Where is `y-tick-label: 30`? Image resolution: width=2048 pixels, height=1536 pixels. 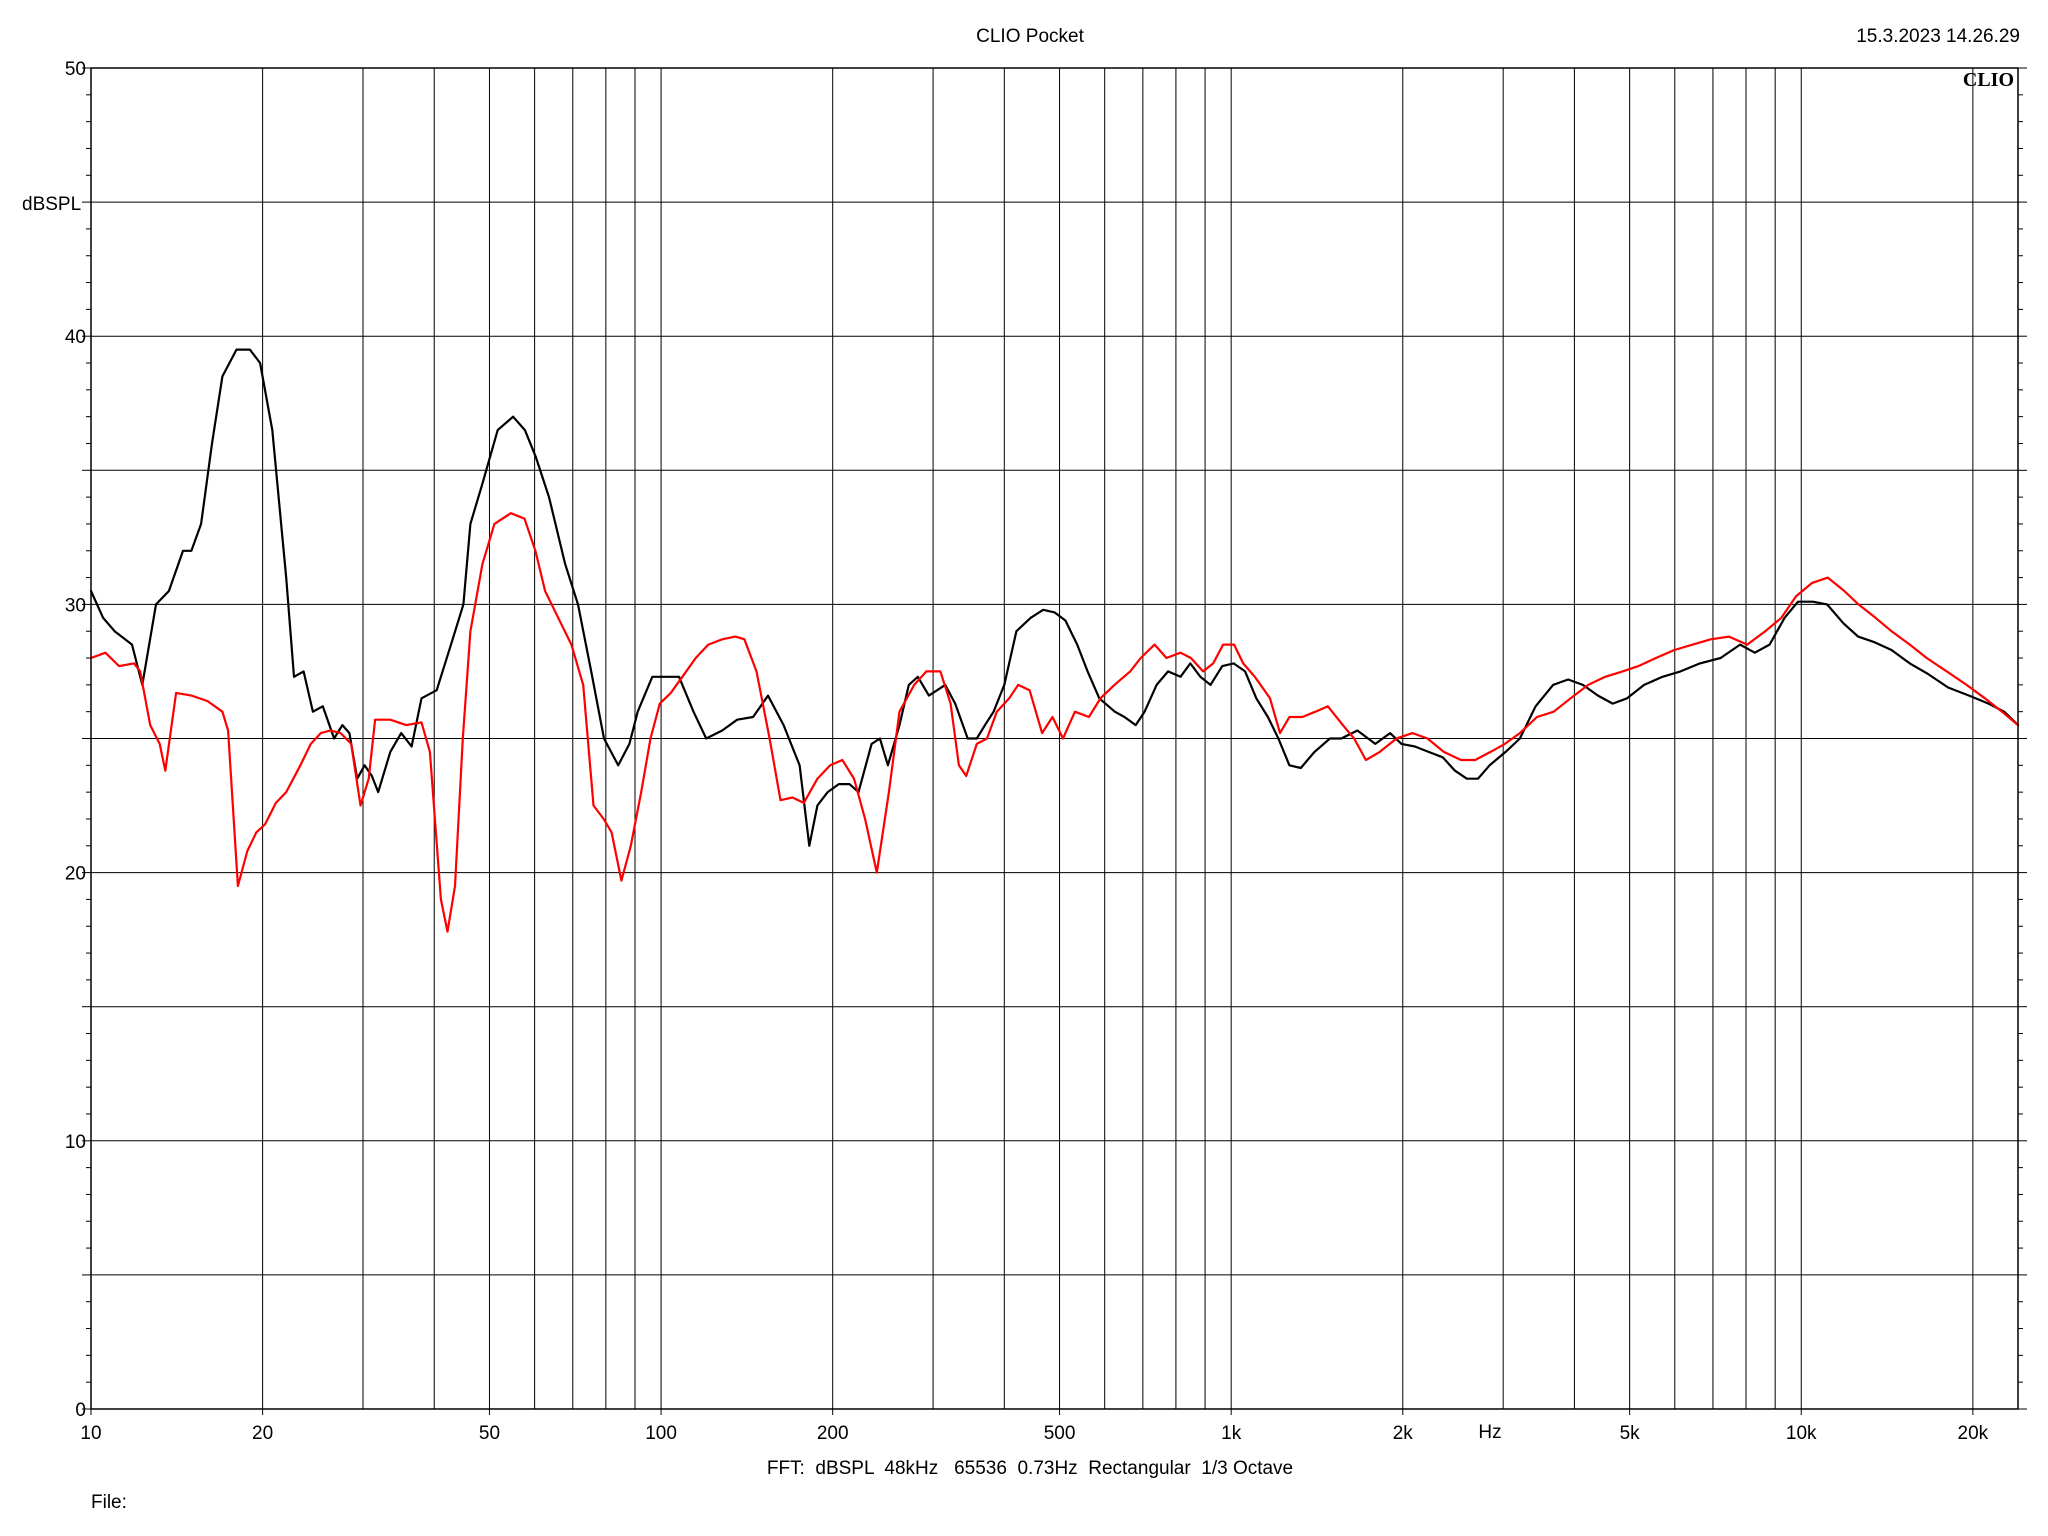
y-tick-label: 30 is located at coordinates (75, 605).